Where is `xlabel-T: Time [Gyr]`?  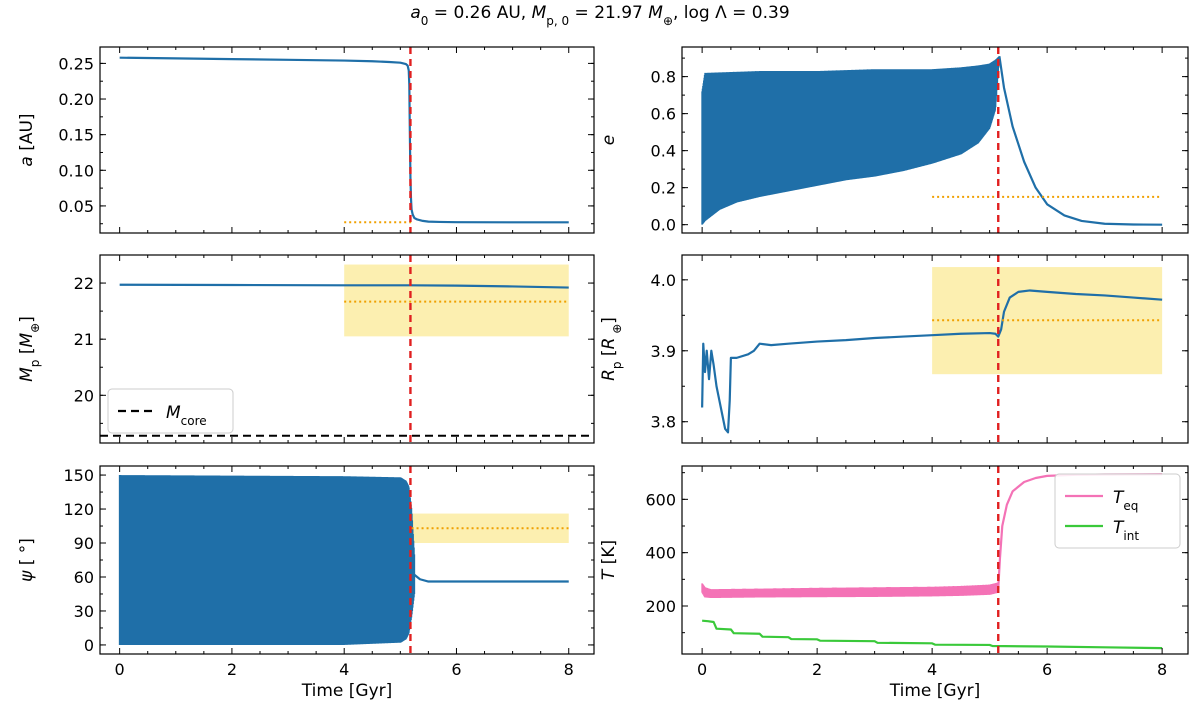
xlabel-T: Time [Gyr] is located at coordinates (935, 691).